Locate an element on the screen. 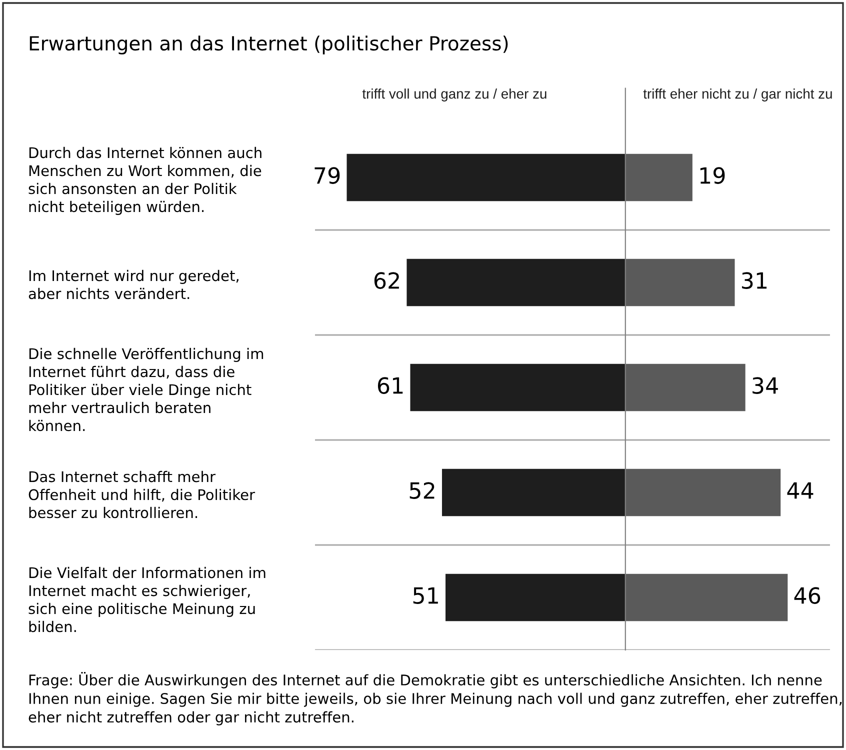 Image resolution: width=846 pixels, height=750 pixels. y-tick-label: Das Internet schafft mehr Offenheit und hilft, die Politiker besser zu kontrollieren. is located at coordinates (142, 494).